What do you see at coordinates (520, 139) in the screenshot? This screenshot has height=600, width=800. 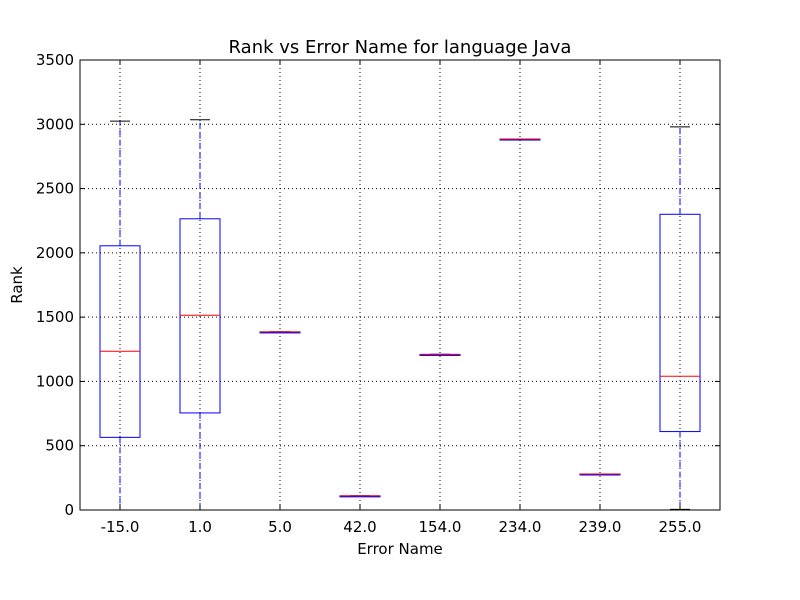 I see `box-234.0` at bounding box center [520, 139].